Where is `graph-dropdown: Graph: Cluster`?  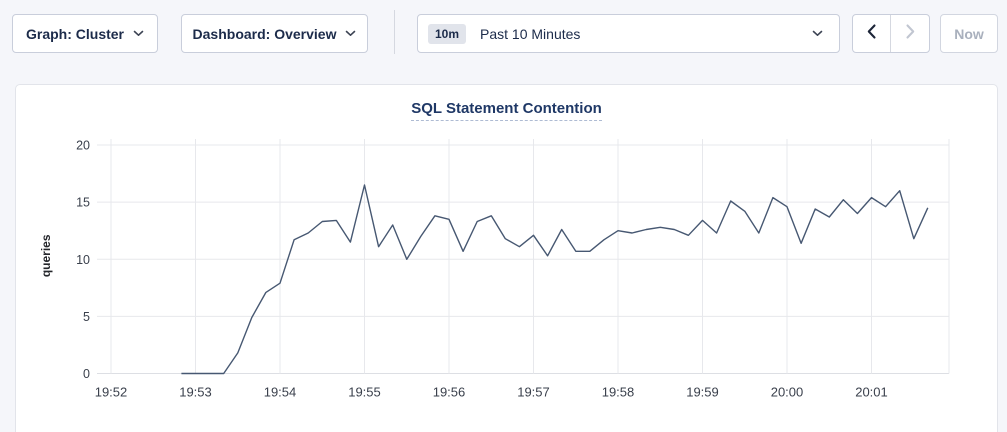
graph-dropdown: Graph: Cluster is located at coordinates (85, 33).